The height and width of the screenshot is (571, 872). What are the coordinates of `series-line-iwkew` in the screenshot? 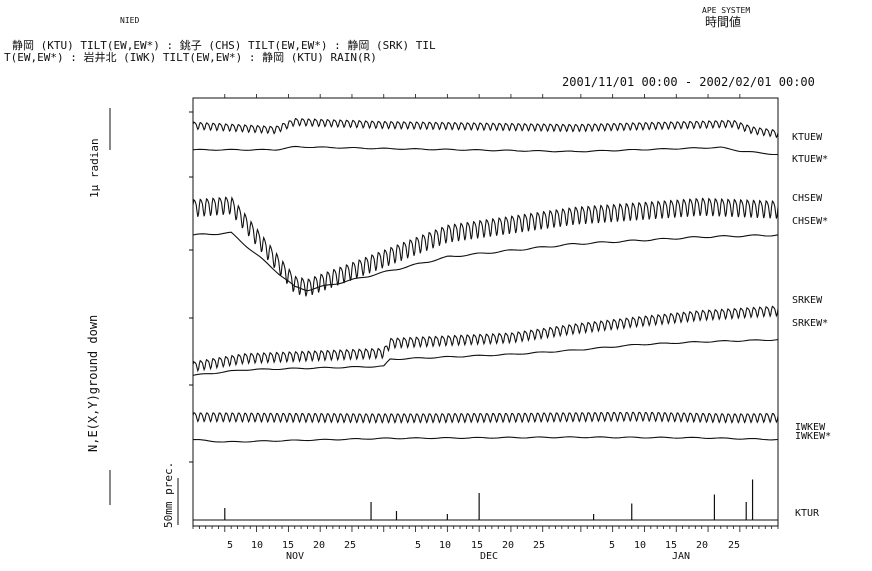 It's located at (485, 418).